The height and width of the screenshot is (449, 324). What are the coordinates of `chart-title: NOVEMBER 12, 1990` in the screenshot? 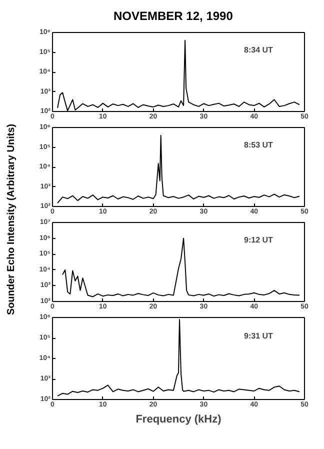 It's located at (174, 16).